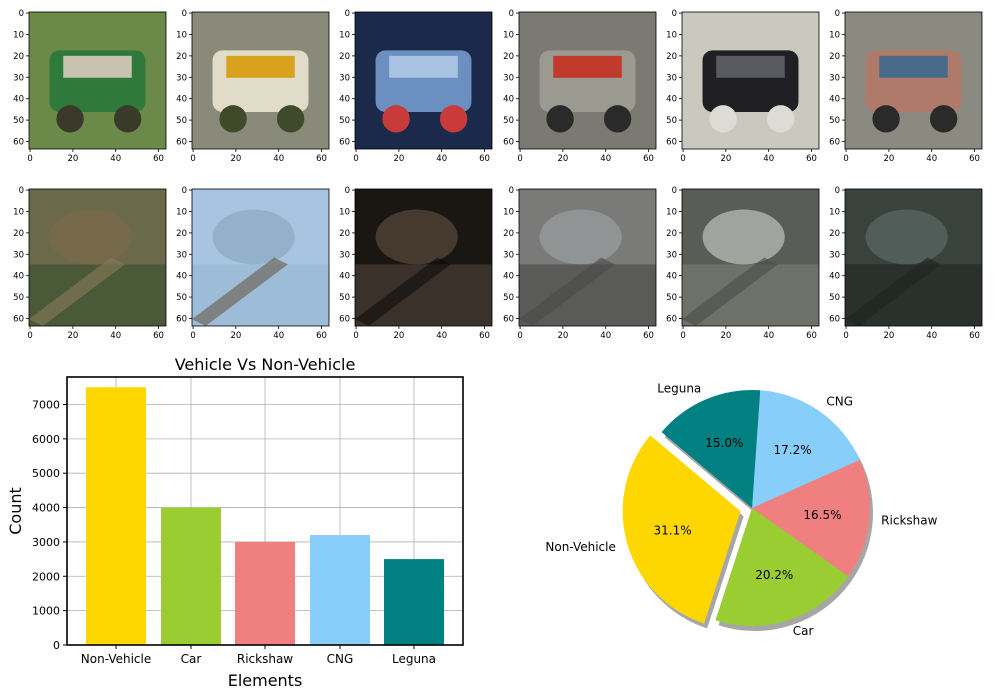 Image resolution: width=998 pixels, height=696 pixels. Describe the element at coordinates (711, 449) in the screenshot. I see `pie-slice-leguna` at that location.